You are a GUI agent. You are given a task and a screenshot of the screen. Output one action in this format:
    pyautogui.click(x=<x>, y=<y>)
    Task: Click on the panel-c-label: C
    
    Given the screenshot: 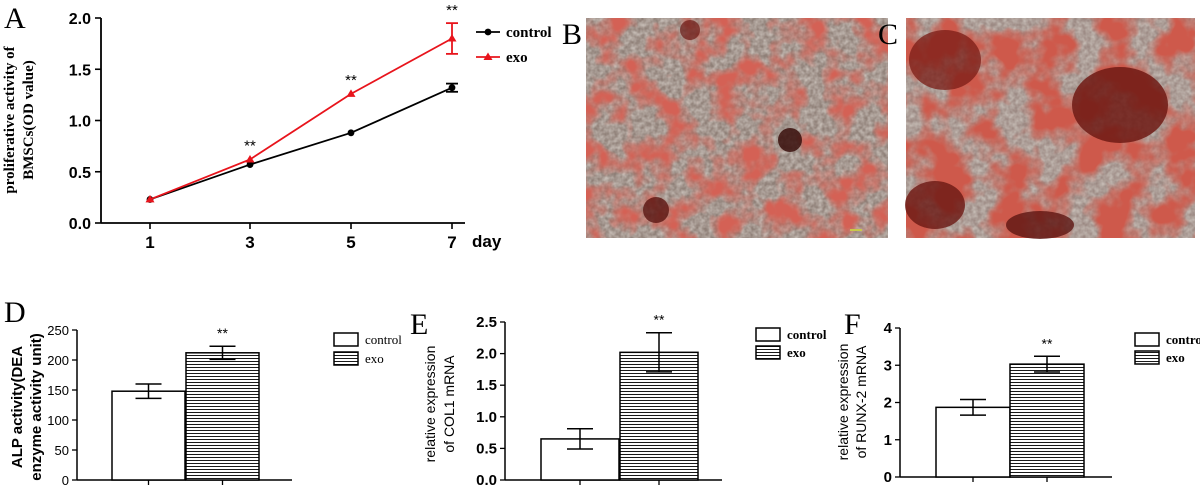 What is the action you would take?
    pyautogui.click(x=888, y=34)
    